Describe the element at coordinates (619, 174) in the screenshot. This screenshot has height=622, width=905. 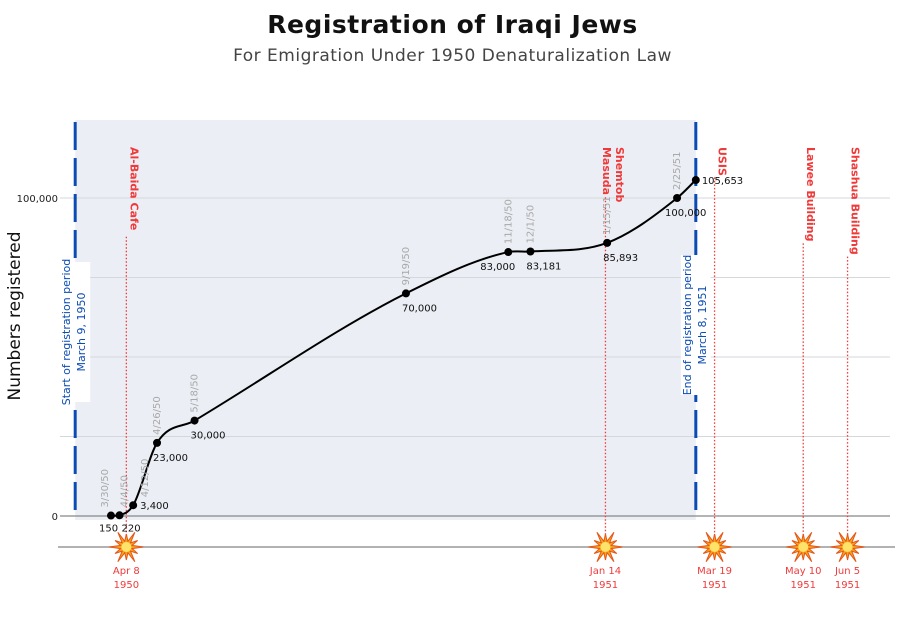
I see `event-label: Shemtob` at that location.